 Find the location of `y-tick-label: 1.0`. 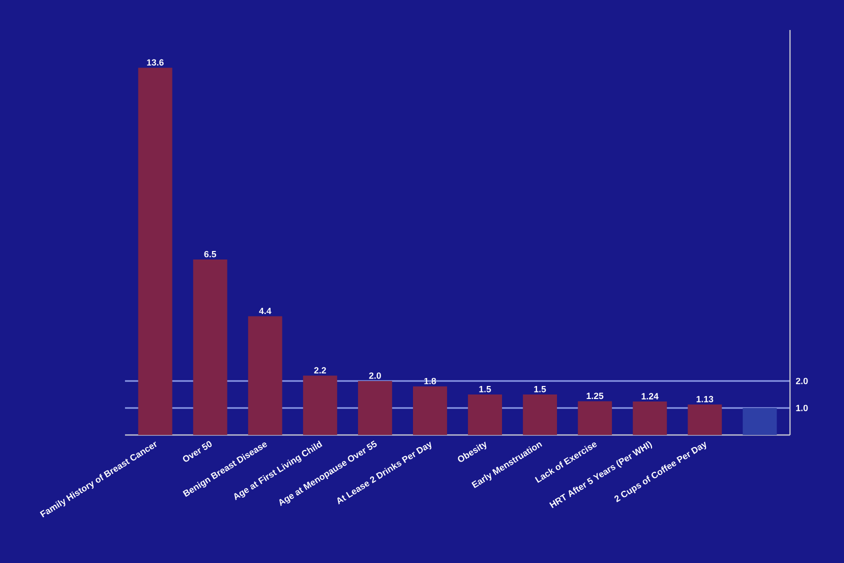

y-tick-label: 1.0 is located at coordinates (802, 408).